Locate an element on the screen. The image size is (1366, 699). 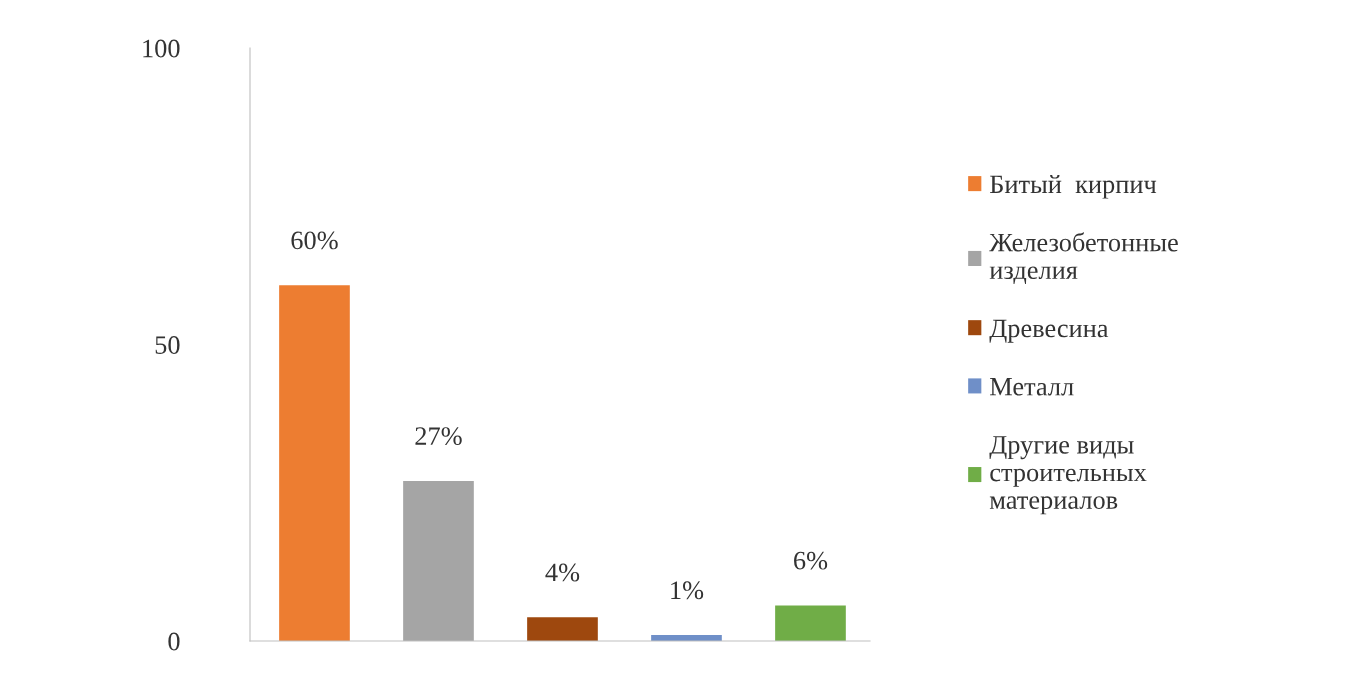
legend-label: Другие виды строительных материалов is located at coordinates (1068, 475).